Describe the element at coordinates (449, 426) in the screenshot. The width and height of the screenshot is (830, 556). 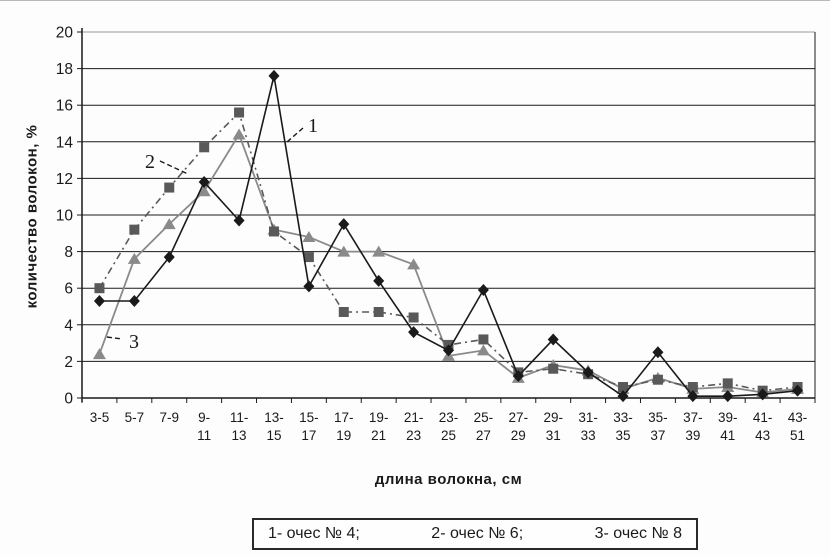
I see `x-tick-label: 23-25` at that location.